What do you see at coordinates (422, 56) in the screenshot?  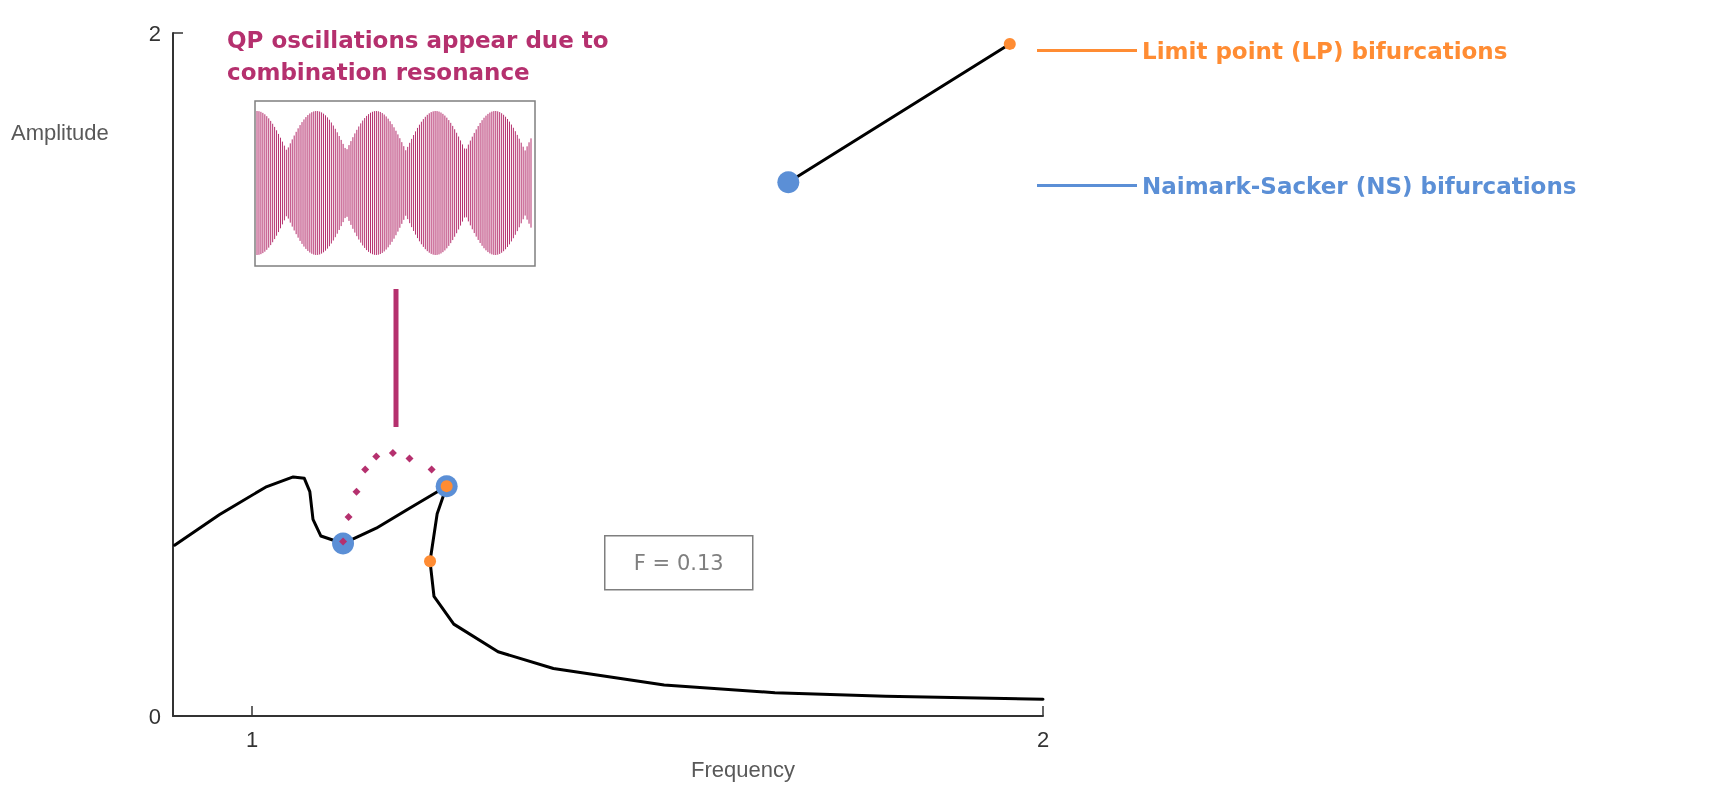 I see `annotation: QP oscillations appear due to combination resonance` at bounding box center [422, 56].